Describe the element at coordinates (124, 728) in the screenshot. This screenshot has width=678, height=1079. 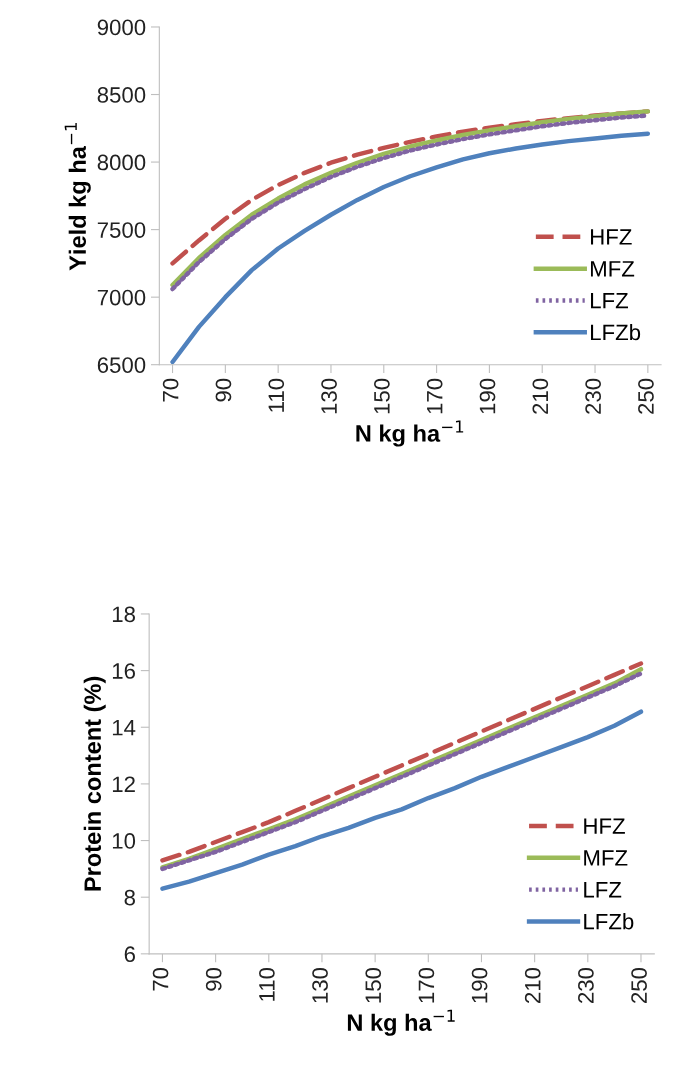
I see `y-tick-label: 14` at that location.